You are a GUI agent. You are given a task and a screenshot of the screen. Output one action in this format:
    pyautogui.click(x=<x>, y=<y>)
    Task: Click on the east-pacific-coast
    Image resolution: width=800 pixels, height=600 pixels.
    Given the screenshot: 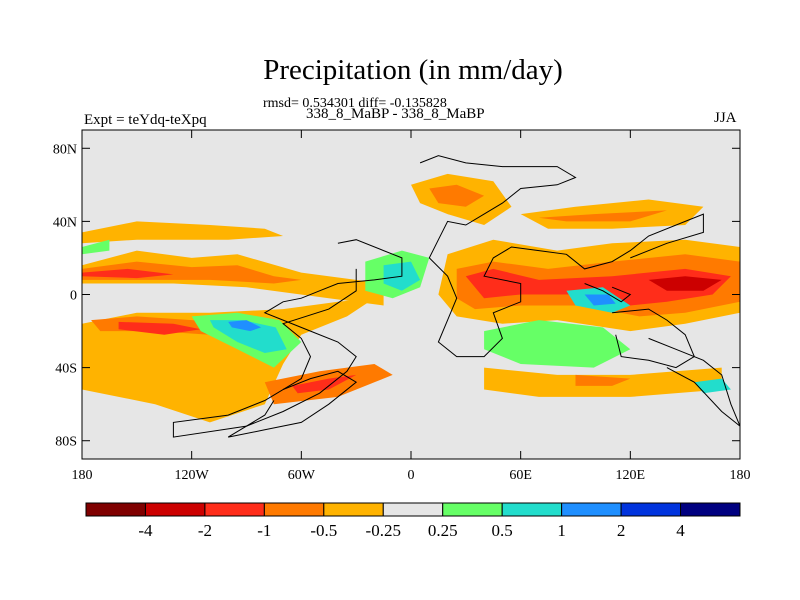 What is the action you would take?
    pyautogui.click(x=694, y=382)
    